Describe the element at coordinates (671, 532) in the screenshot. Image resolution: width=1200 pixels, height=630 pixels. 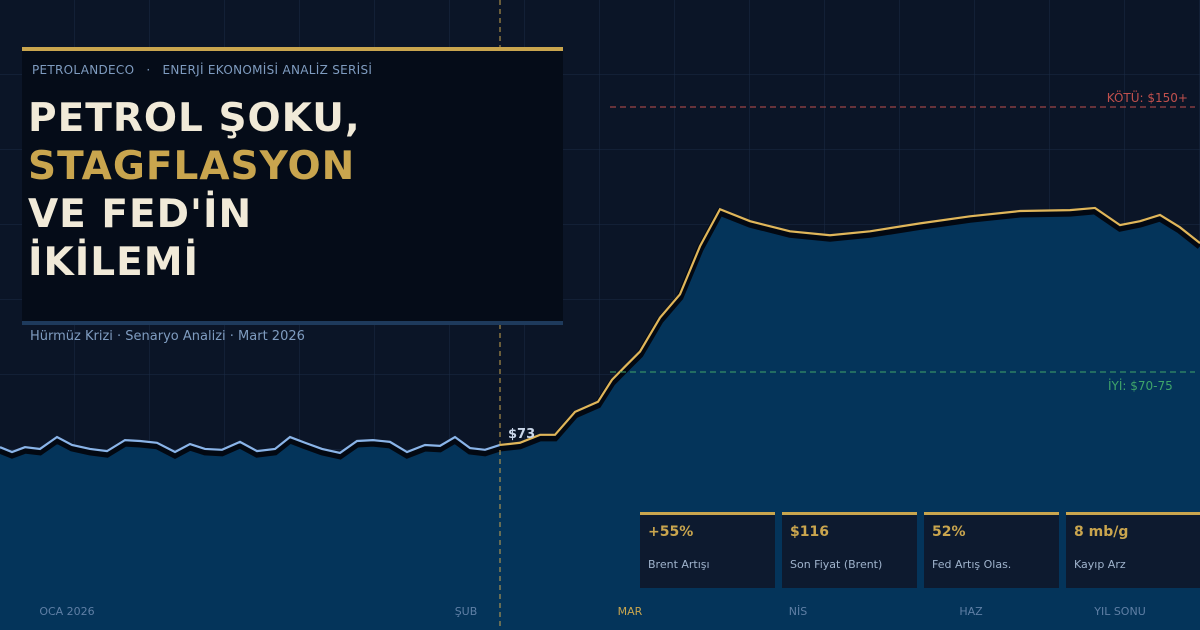
I see `stat-value: +55%` at that location.